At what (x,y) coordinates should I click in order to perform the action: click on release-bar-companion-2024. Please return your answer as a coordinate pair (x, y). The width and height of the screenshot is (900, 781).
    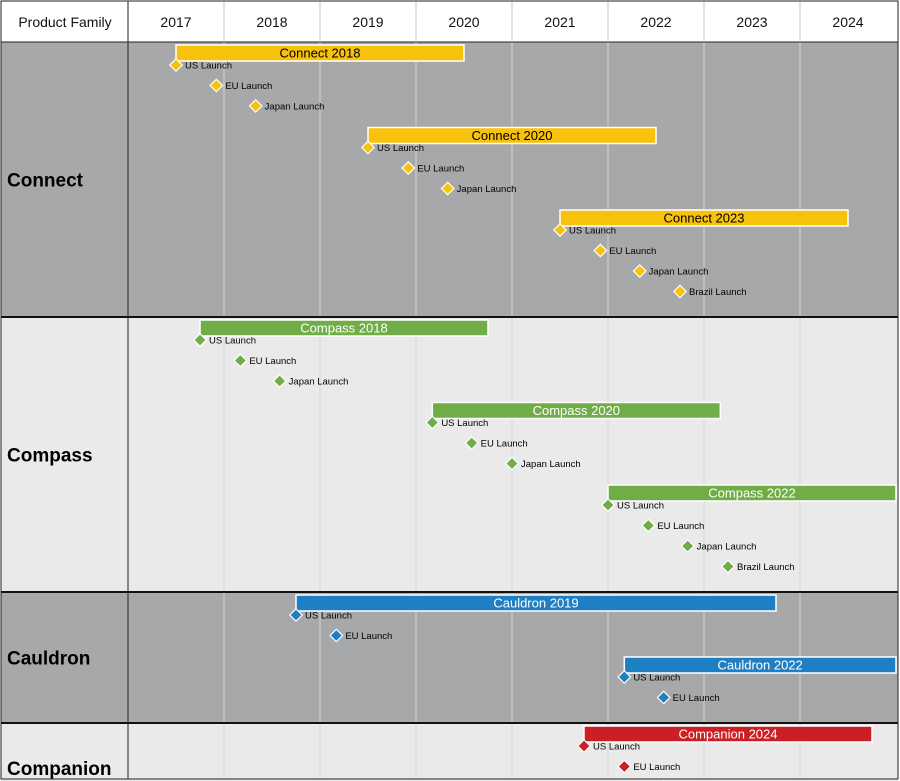
    Looking at the image, I should click on (728, 734).